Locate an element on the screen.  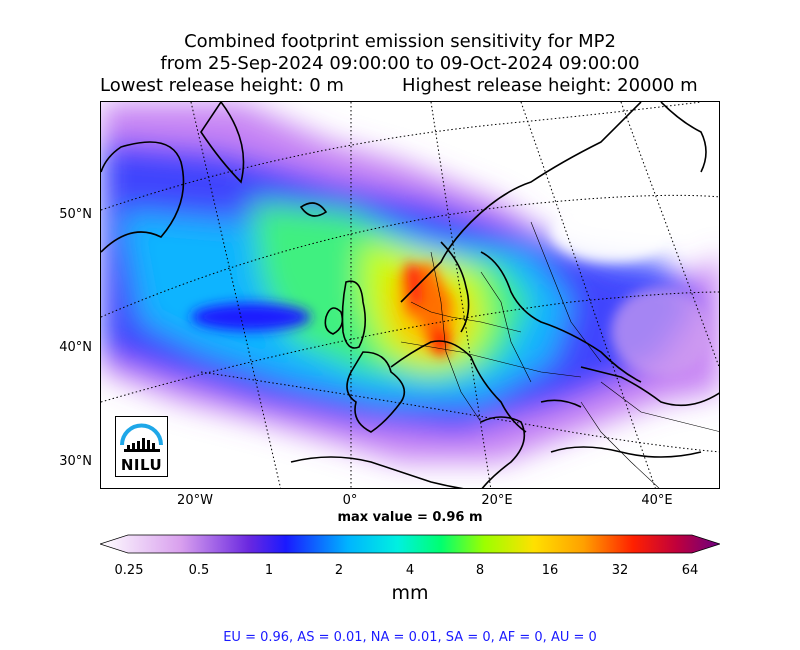
lowest-release-height: Lowest release height: 0 m is located at coordinates (222, 85).